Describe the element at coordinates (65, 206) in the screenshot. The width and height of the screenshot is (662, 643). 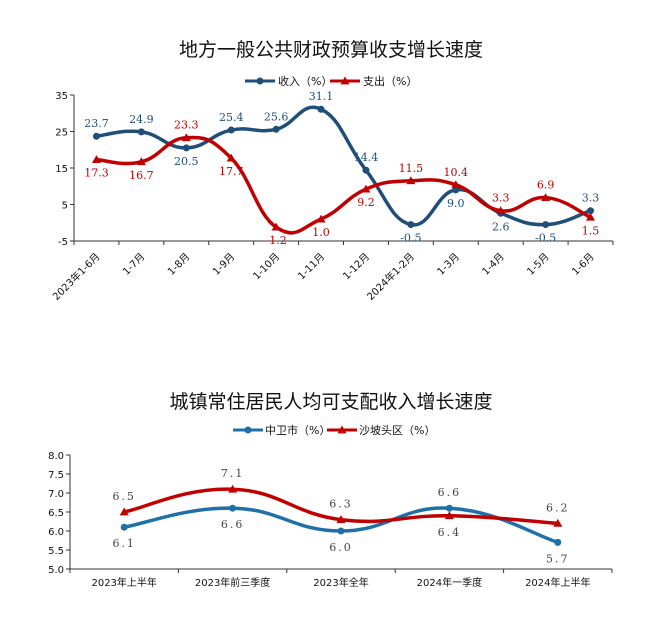
I see `y-tick-label: 5` at that location.